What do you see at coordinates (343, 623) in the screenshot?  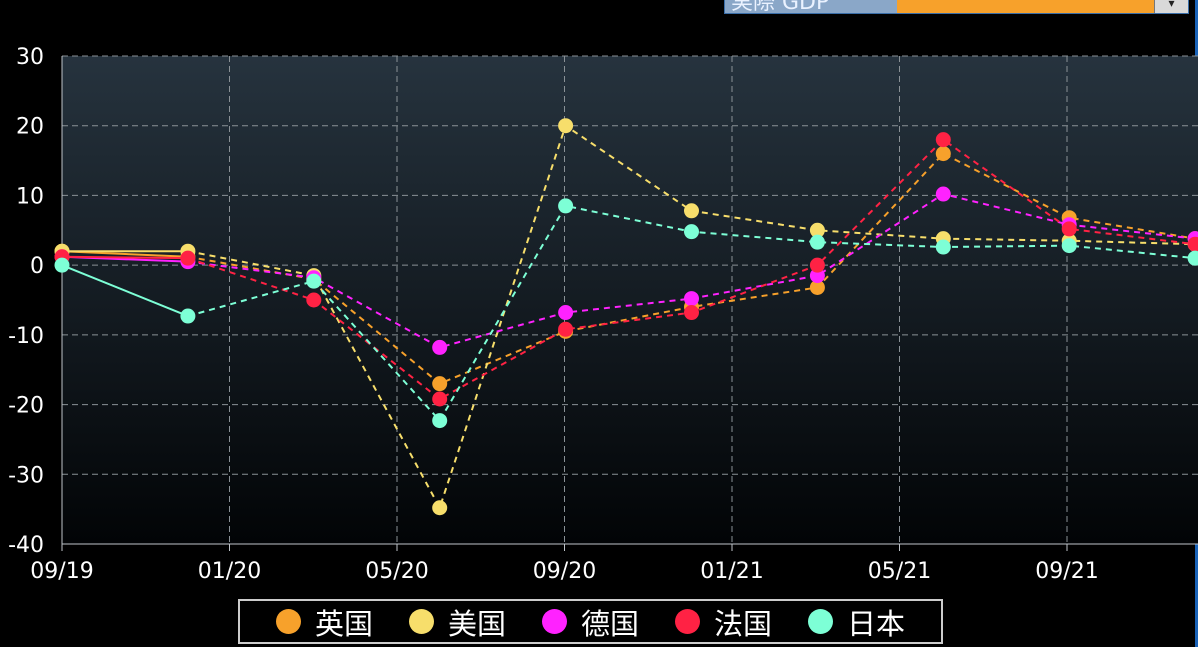 I see `legend-label: 英国` at bounding box center [343, 623].